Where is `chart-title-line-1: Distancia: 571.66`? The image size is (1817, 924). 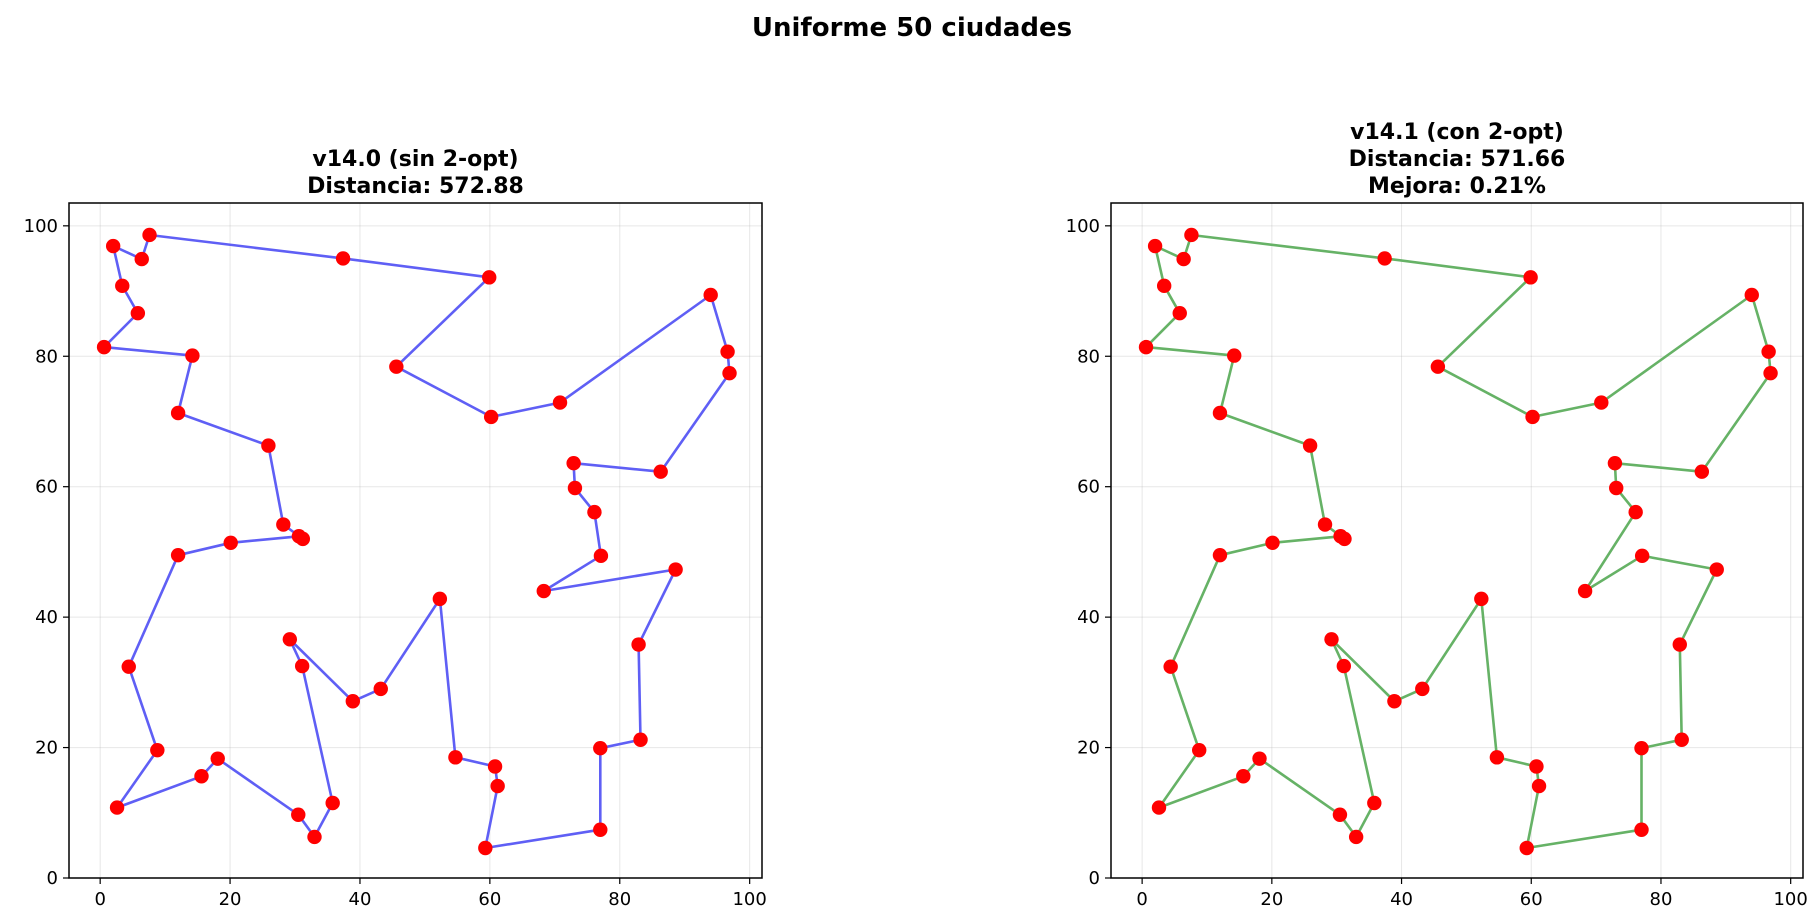 chart-title-line-1: Distancia: 571.66 is located at coordinates (1457, 159).